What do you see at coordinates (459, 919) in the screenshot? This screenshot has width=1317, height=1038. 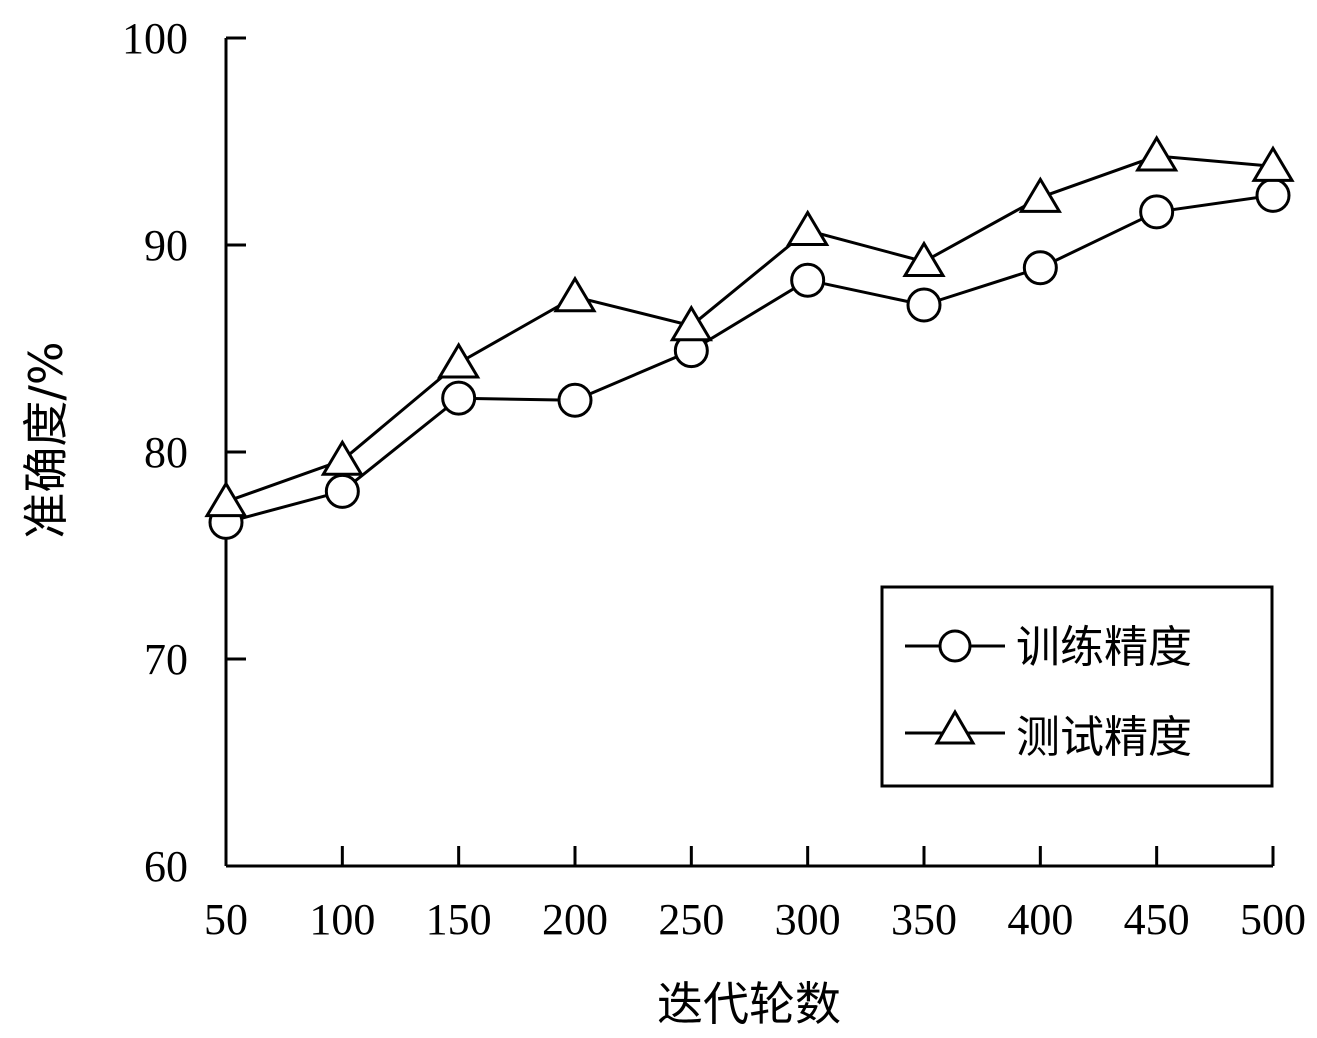 I see `x-tick-label: 150` at bounding box center [459, 919].